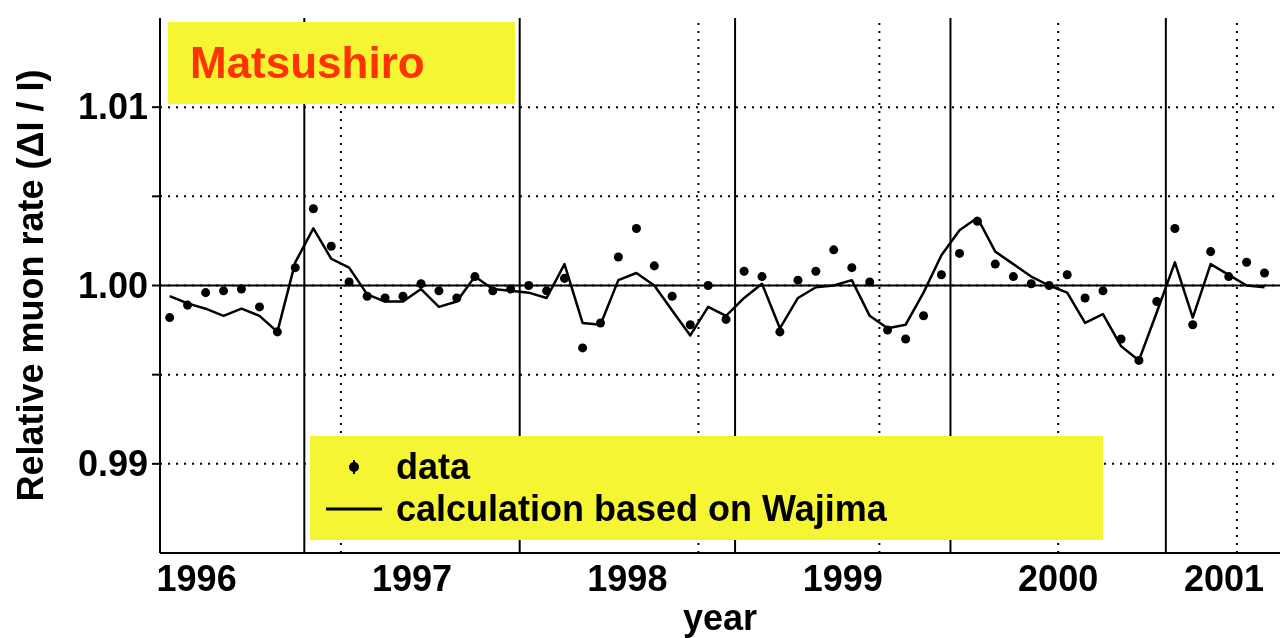  What do you see at coordinates (627, 578) in the screenshot?
I see `x-tick-label: 1998` at bounding box center [627, 578].